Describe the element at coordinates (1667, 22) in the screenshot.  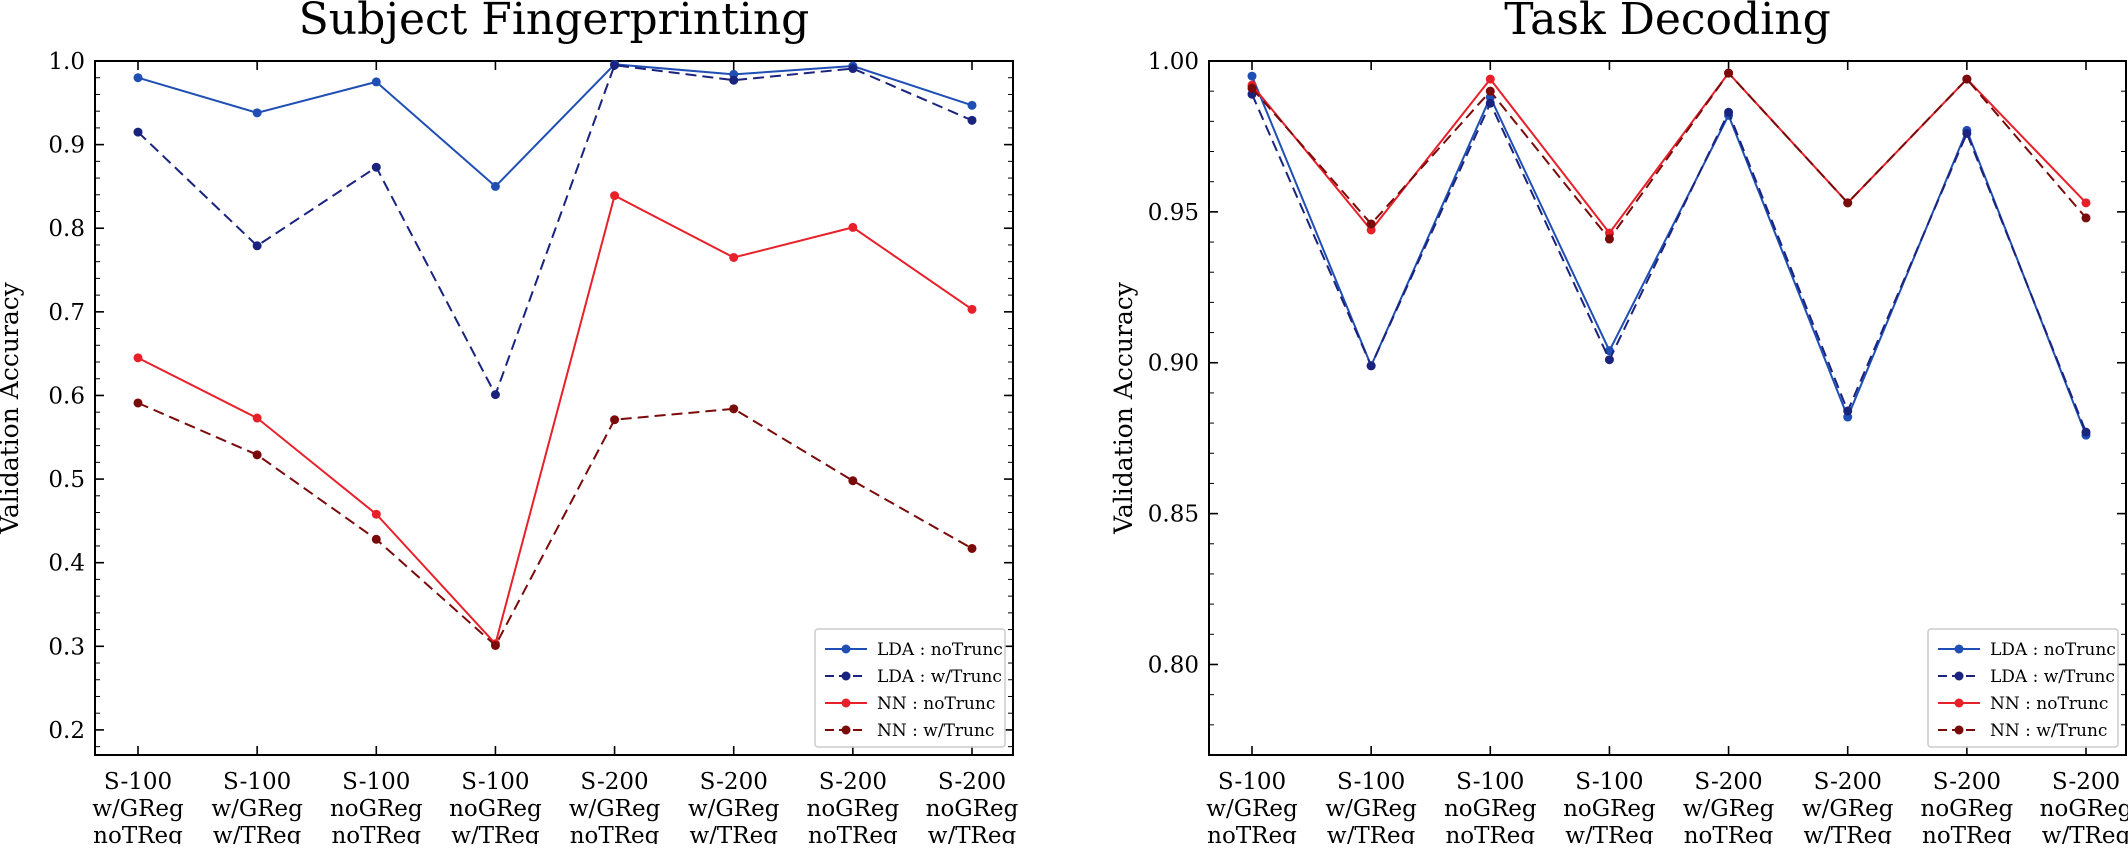
I see `td-title: Task Decoding` at that location.